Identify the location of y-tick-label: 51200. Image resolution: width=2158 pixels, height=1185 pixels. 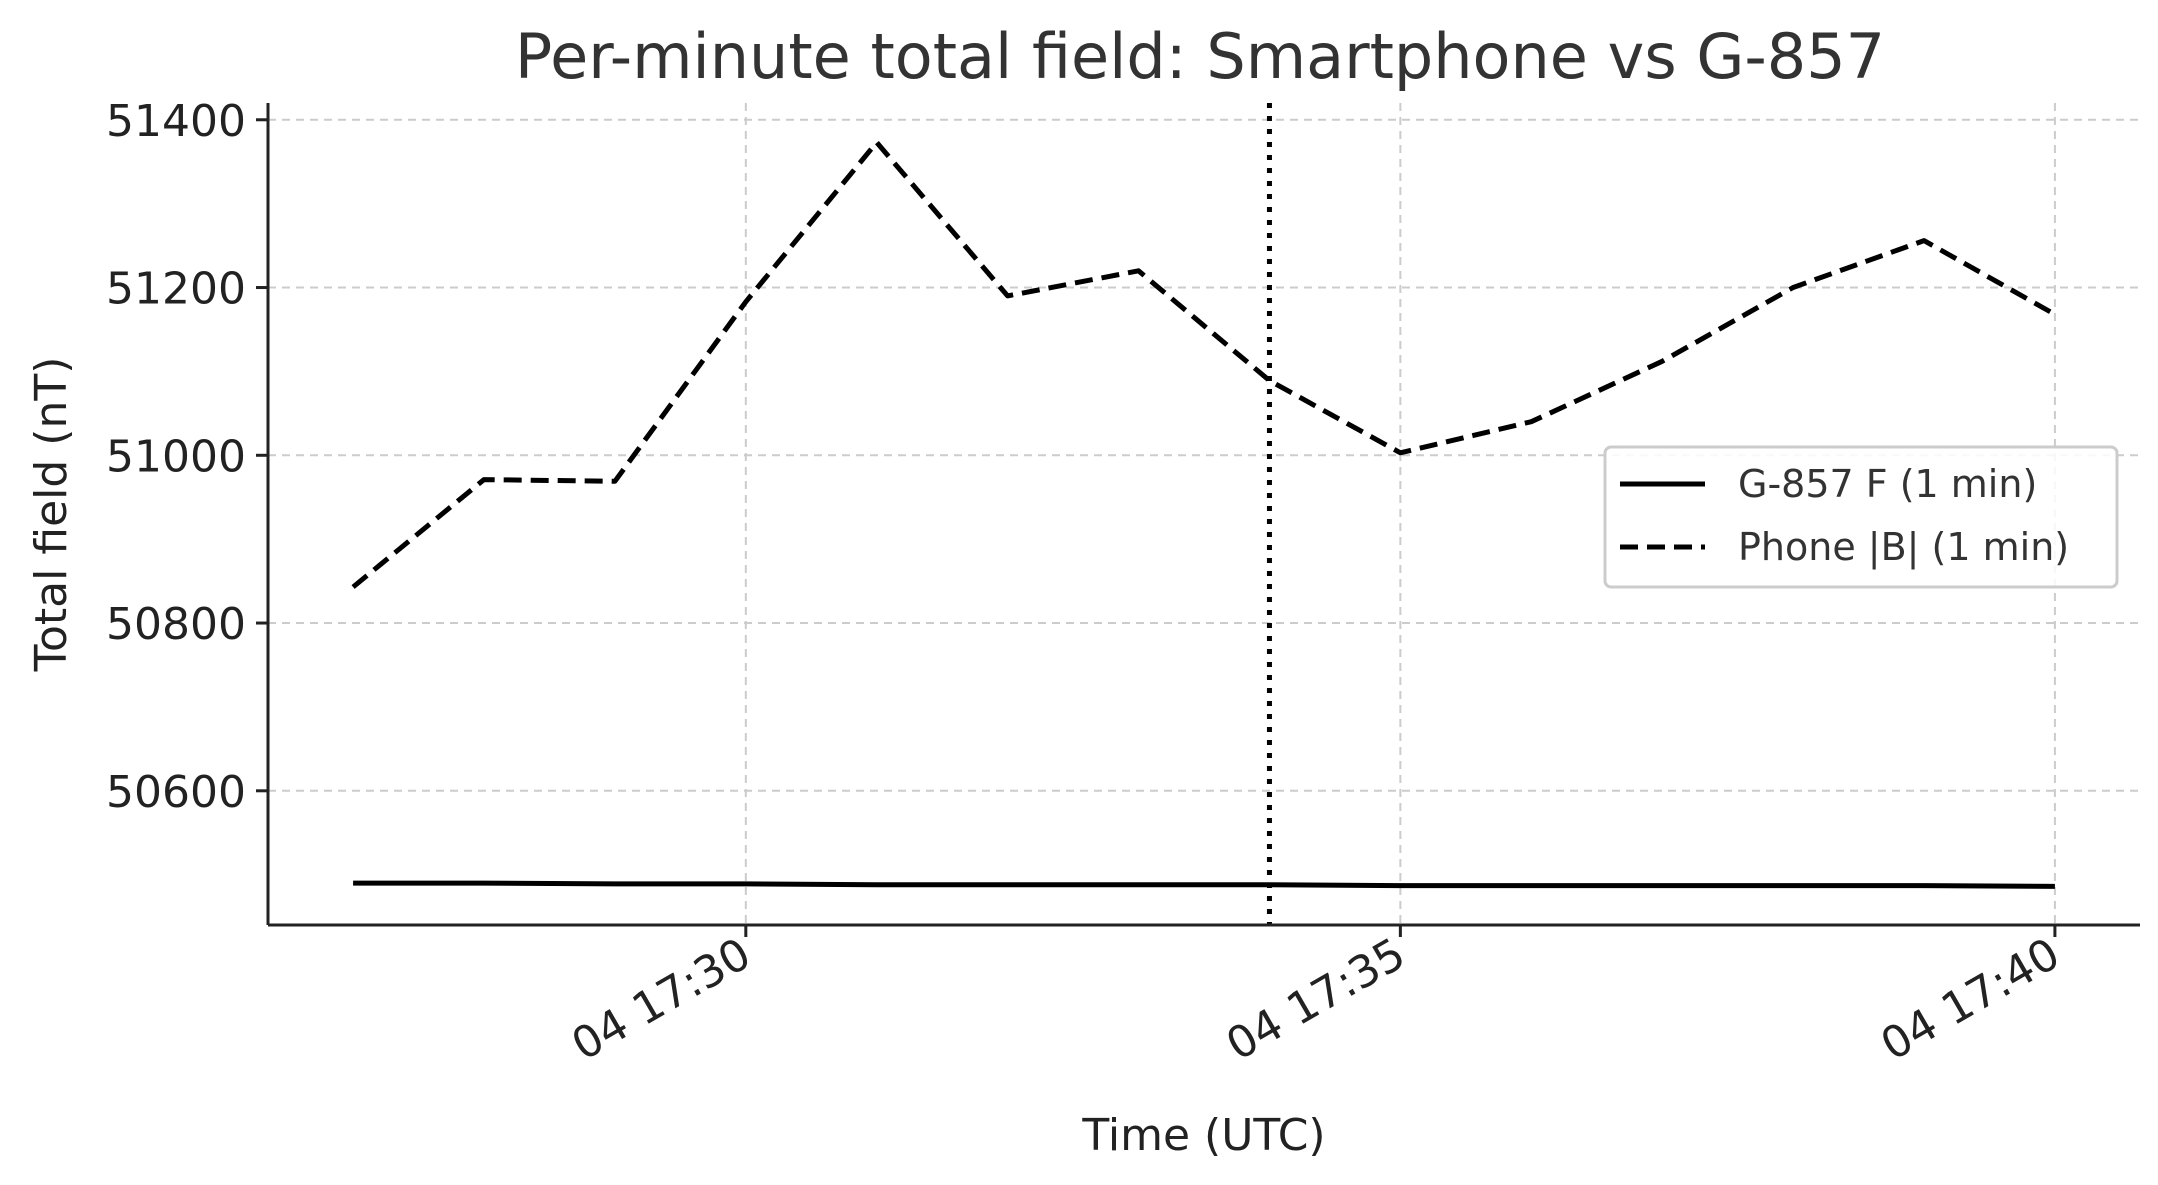
(176, 289).